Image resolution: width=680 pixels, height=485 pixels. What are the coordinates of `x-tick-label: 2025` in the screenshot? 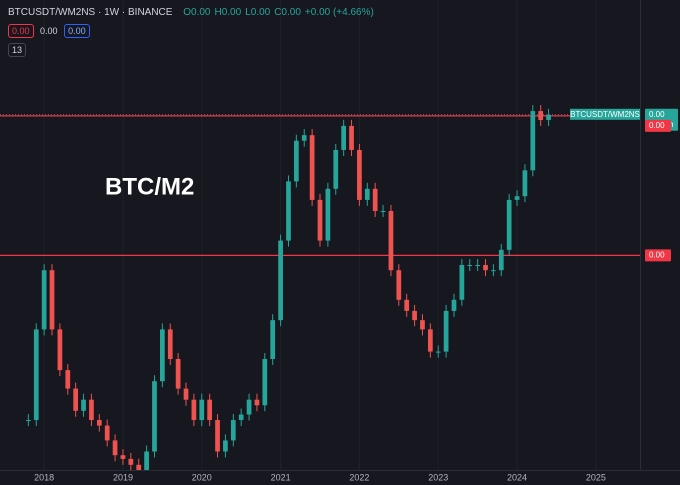 It's located at (596, 477).